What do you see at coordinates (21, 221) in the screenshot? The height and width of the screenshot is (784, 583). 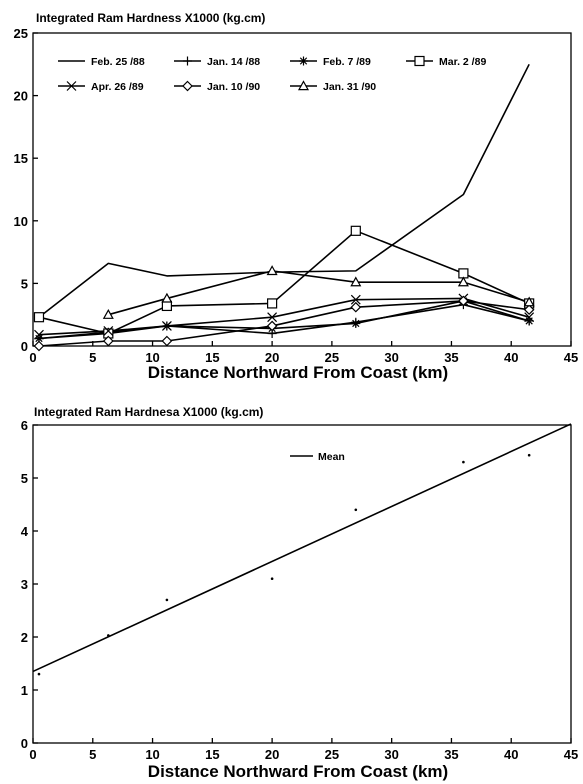 I see `top-y-tick-label: 10` at bounding box center [21, 221].